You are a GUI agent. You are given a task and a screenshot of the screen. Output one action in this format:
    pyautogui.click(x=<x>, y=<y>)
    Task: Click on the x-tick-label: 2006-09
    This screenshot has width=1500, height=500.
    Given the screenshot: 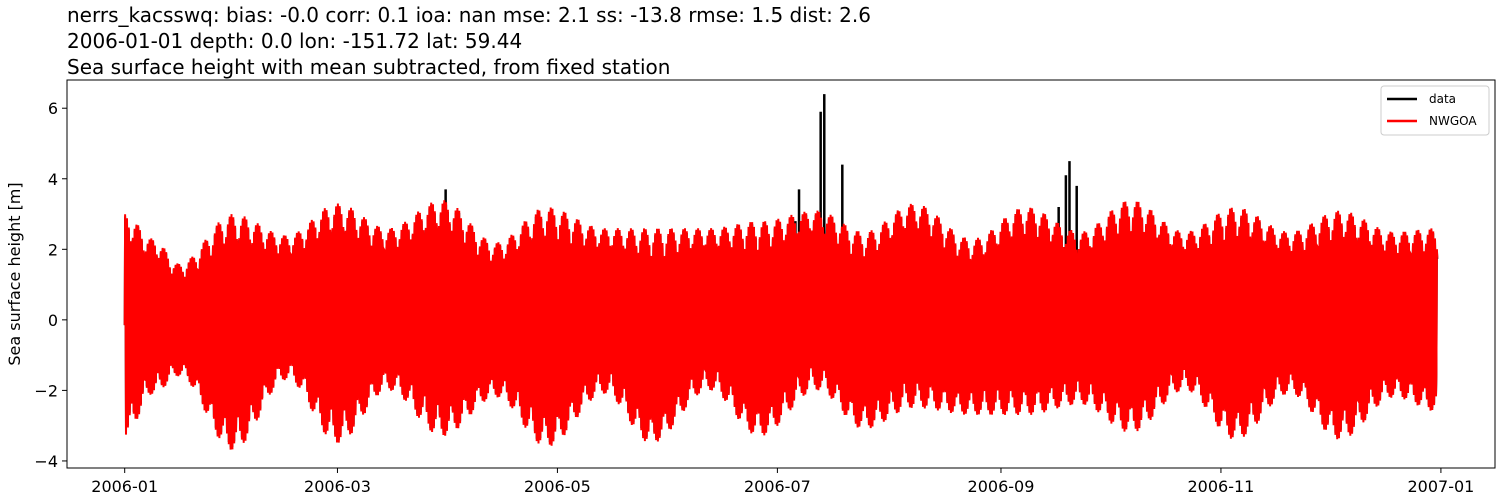 What is the action you would take?
    pyautogui.click(x=1001, y=486)
    